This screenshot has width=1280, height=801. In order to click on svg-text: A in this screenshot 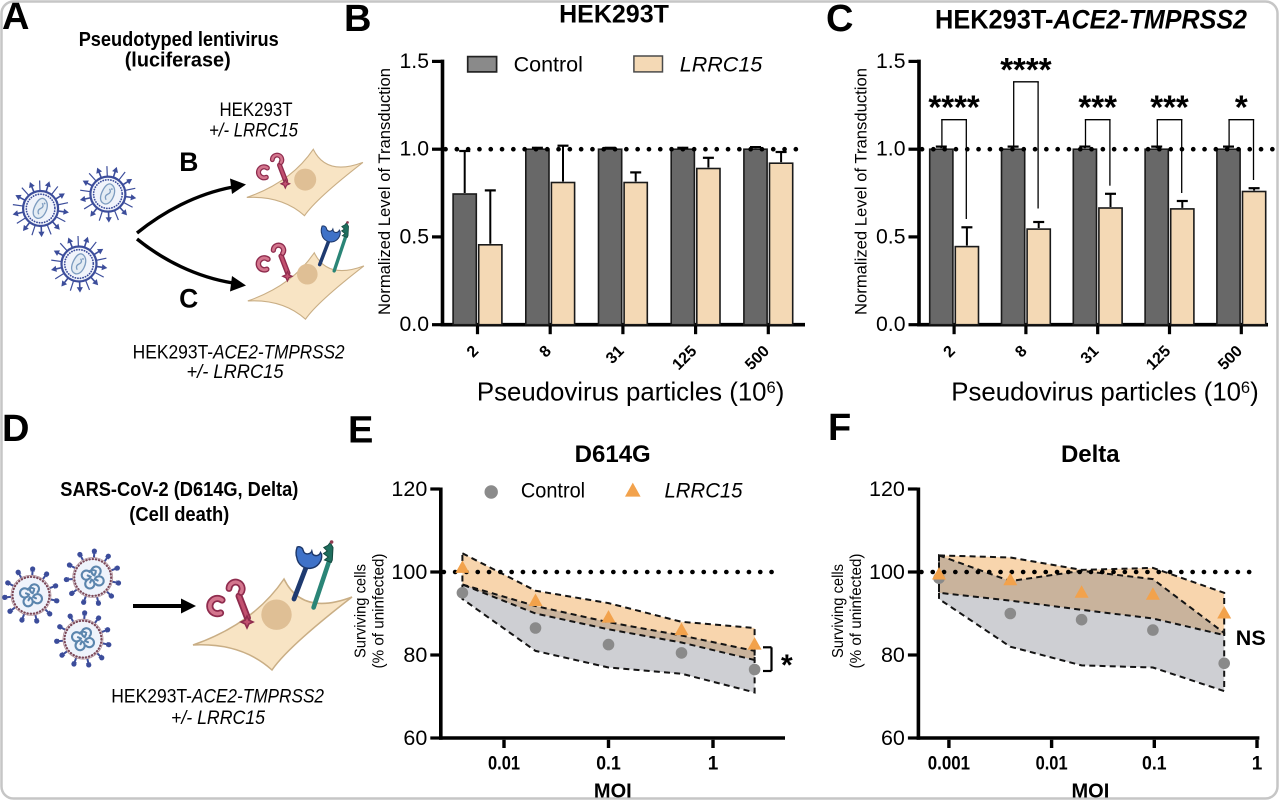, I will do `click(15, 19)`.